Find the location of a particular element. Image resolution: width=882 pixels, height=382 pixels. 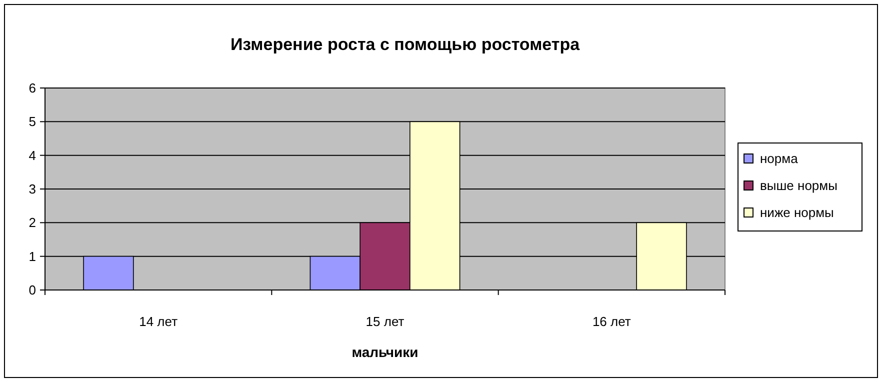

x-axis-title: мальчики is located at coordinates (385, 352).